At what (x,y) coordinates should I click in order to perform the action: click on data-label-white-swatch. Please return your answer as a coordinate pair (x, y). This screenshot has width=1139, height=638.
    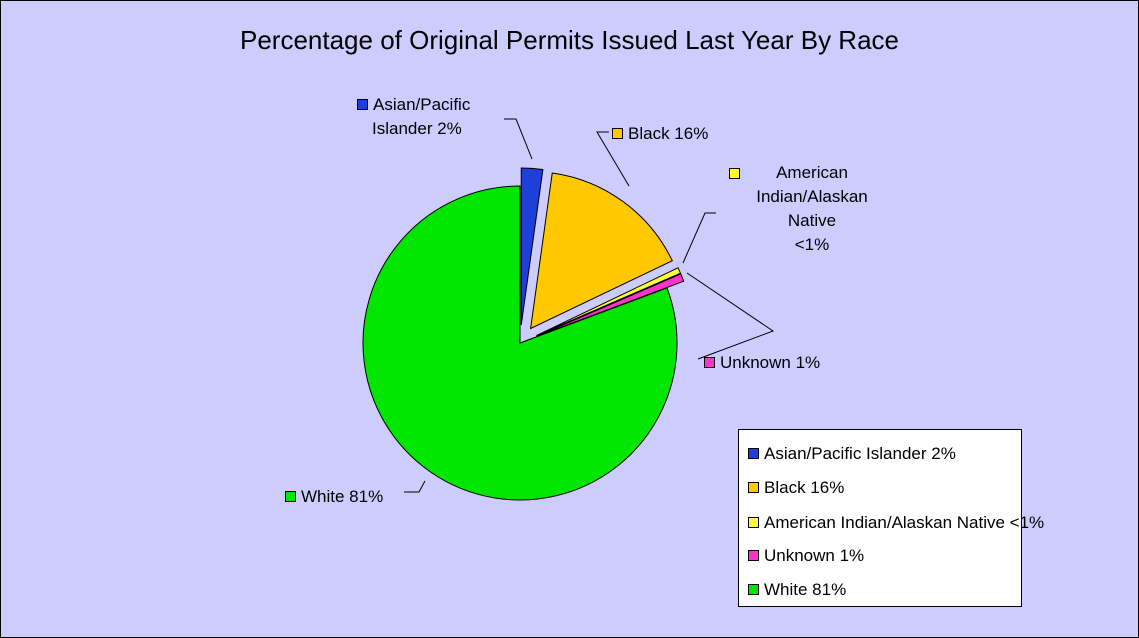
    Looking at the image, I should click on (290, 496).